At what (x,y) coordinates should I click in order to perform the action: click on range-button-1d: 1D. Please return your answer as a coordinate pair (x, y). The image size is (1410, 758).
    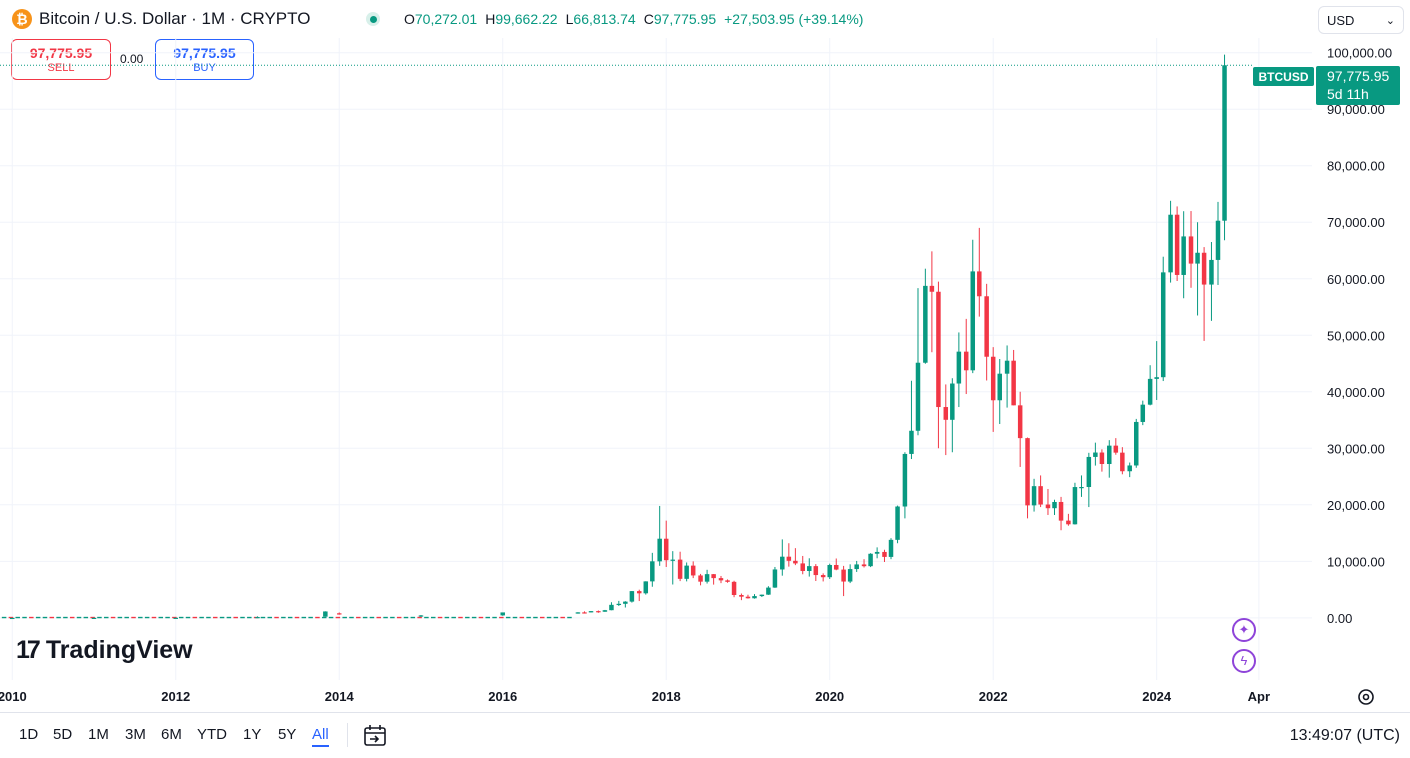
    Looking at the image, I should click on (29, 734).